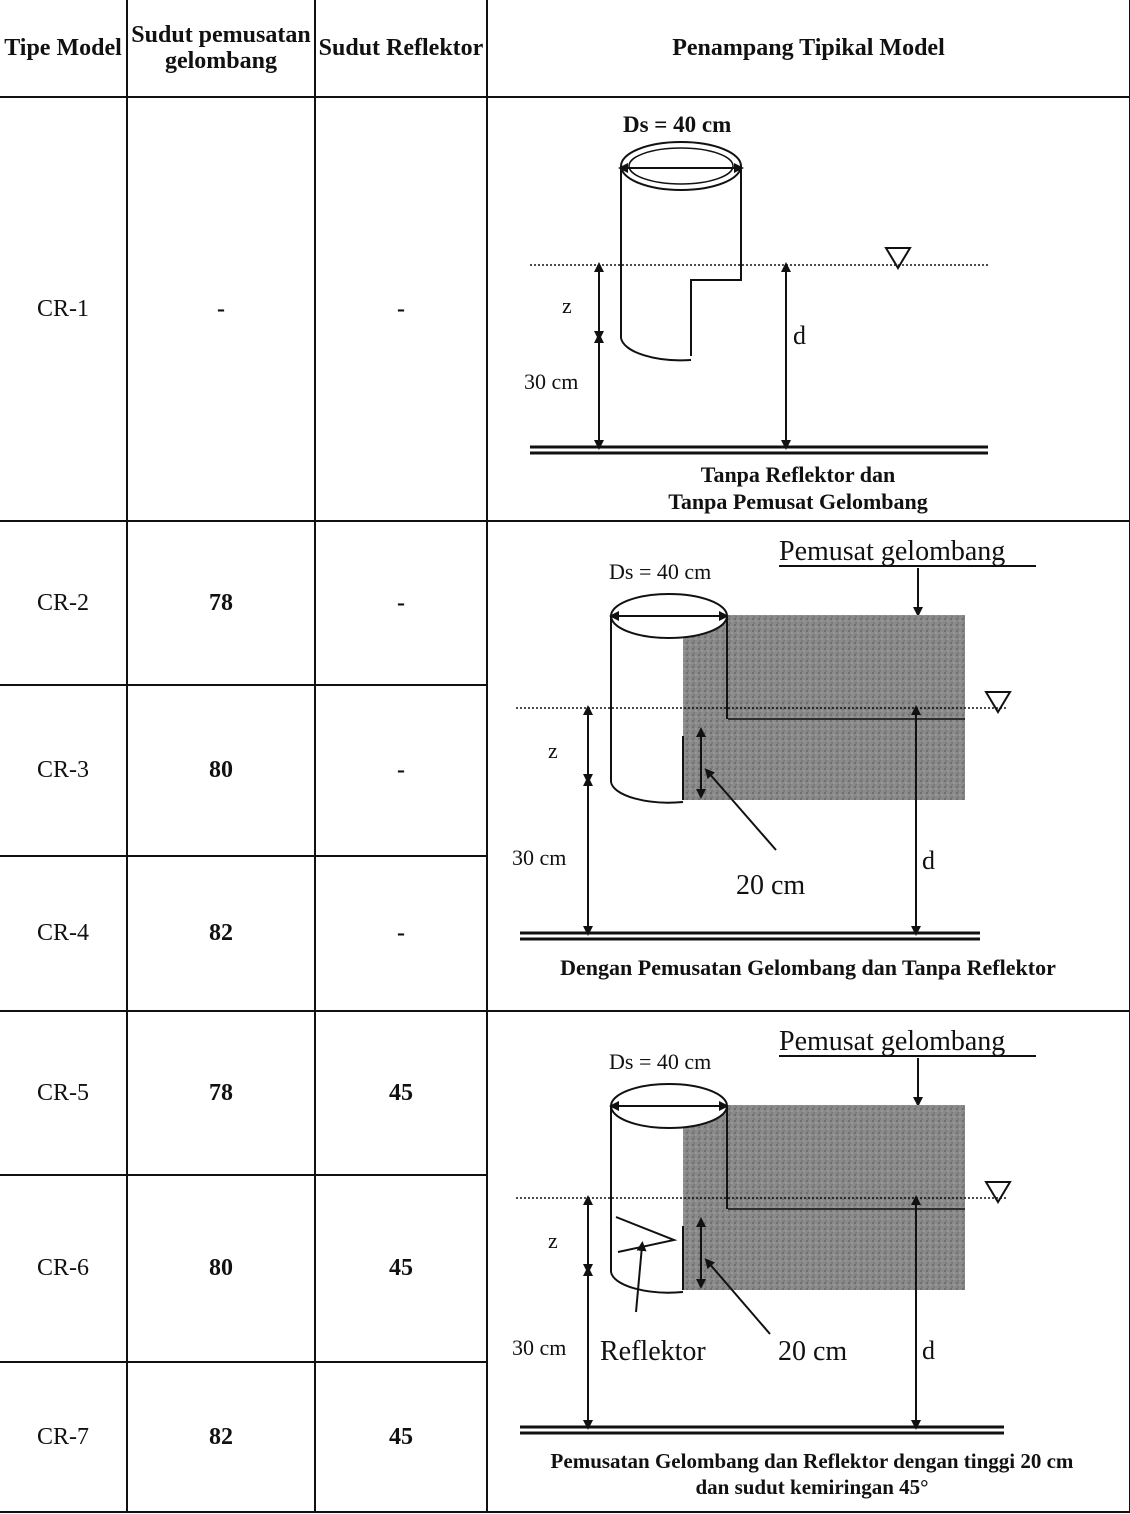  I want to click on diagram-no-reflector: Ds = 40 cm z 30 cm d, so click(756, 313).